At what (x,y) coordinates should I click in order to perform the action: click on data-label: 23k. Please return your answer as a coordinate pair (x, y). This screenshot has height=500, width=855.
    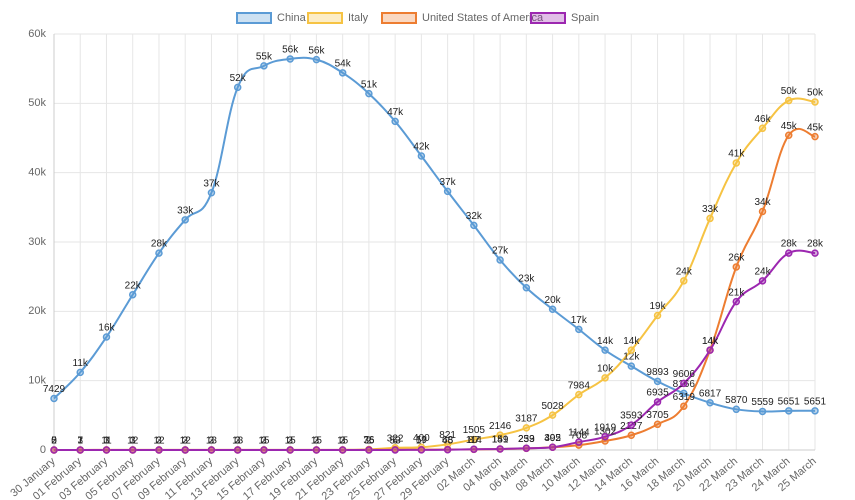
    Looking at the image, I should click on (526, 278).